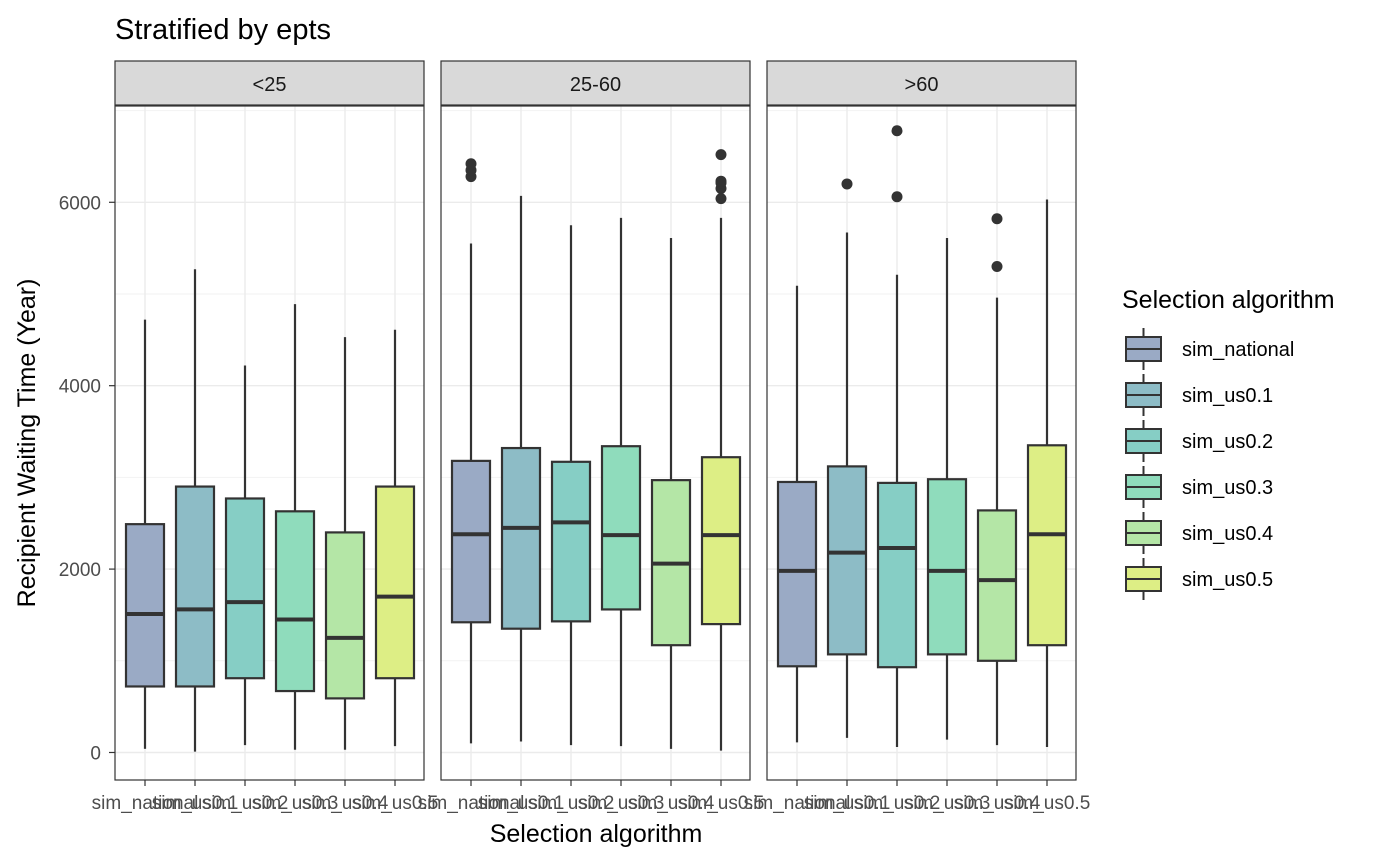  Describe the element at coordinates (1227, 534) in the screenshot. I see `legend-label: sim_us0.4` at that location.